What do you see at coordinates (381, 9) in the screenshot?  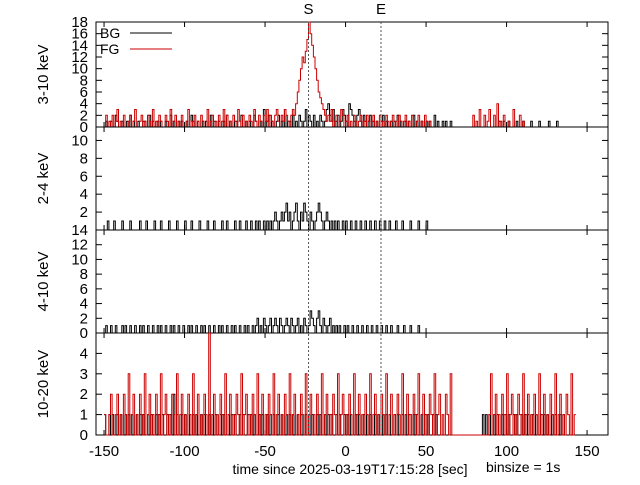 I see `marker-label: E` at bounding box center [381, 9].